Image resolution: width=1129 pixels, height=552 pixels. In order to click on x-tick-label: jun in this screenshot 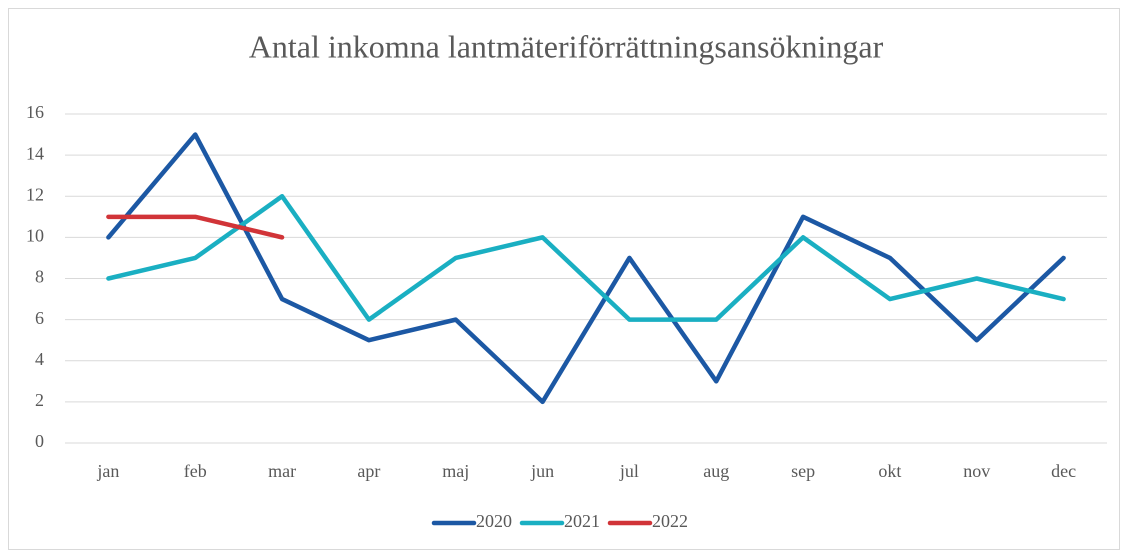, I will do `click(542, 471)`.